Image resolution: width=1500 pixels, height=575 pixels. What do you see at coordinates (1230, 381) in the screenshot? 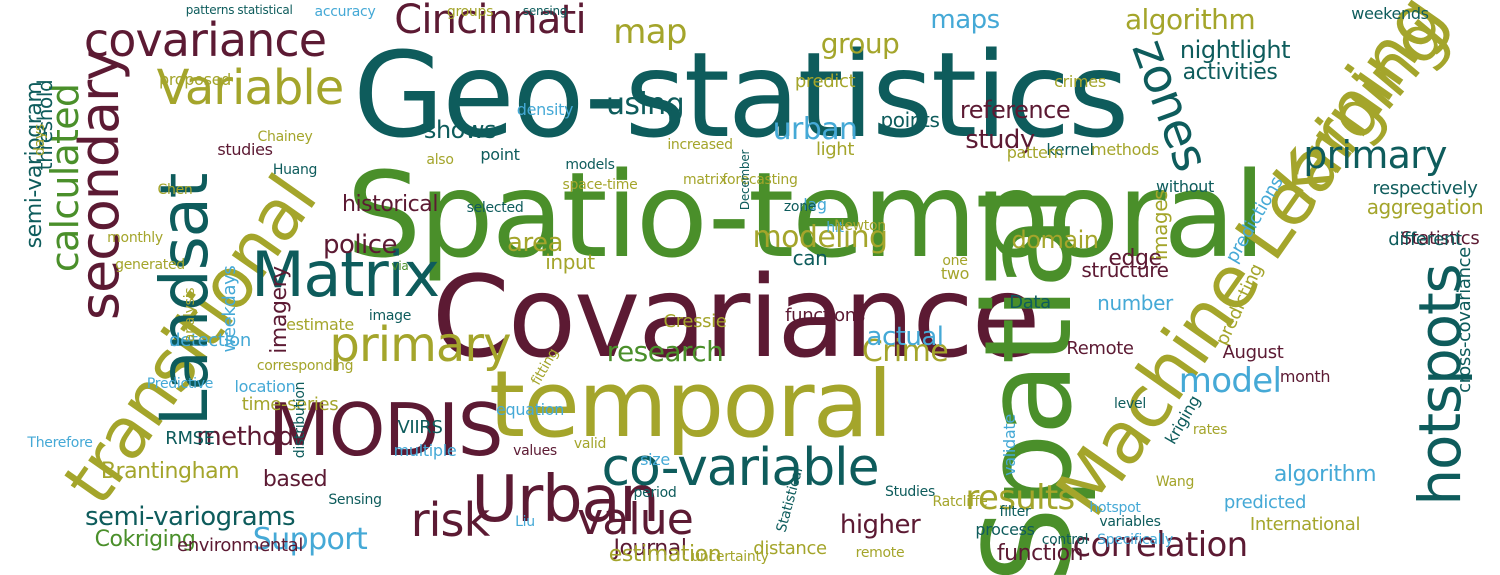
I see `cloud-word: model` at bounding box center [1230, 381].